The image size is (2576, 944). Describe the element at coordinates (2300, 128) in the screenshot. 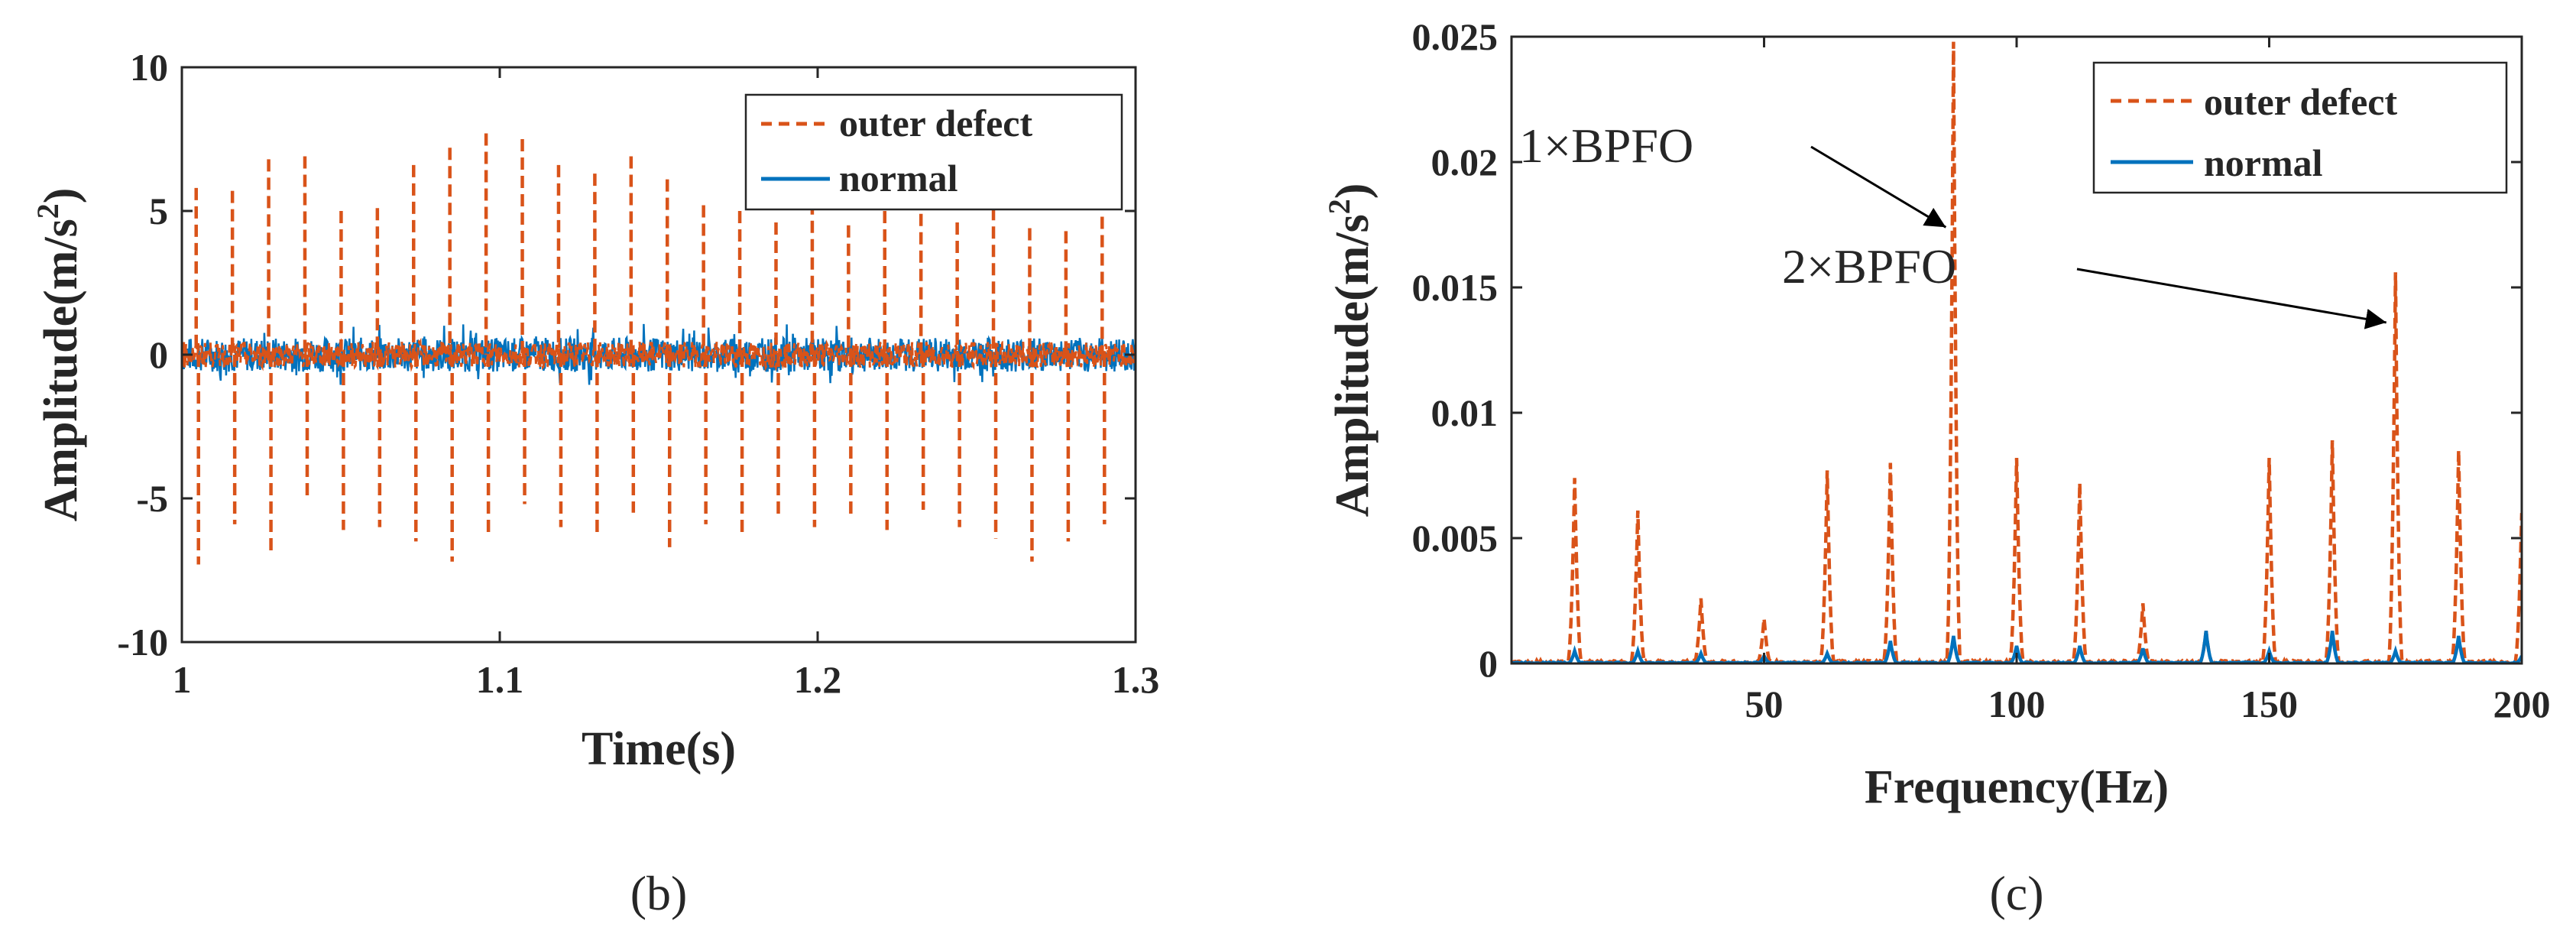

I see `chart-c-legend: outer defect normal` at that location.